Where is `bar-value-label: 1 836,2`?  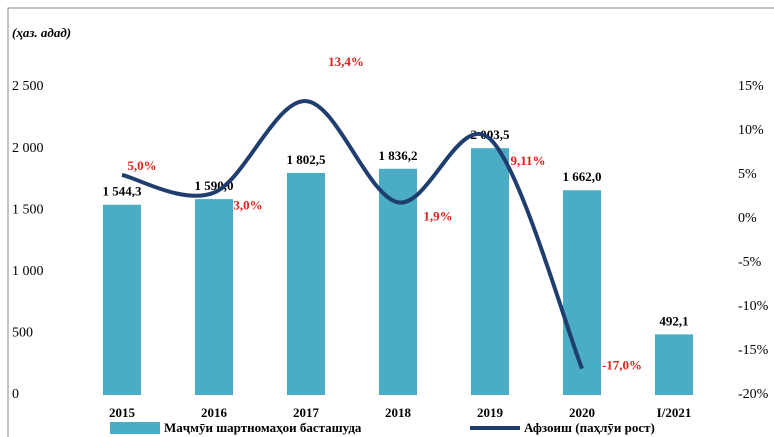 bar-value-label: 1 836,2 is located at coordinates (398, 155).